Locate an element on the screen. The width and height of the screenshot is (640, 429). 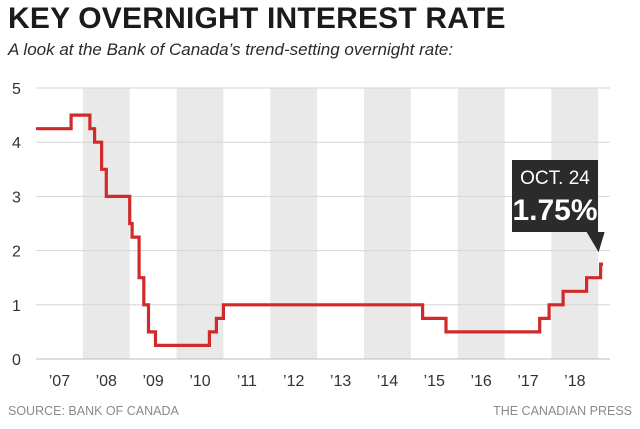
y-tick-label: 5 is located at coordinates (16, 89).